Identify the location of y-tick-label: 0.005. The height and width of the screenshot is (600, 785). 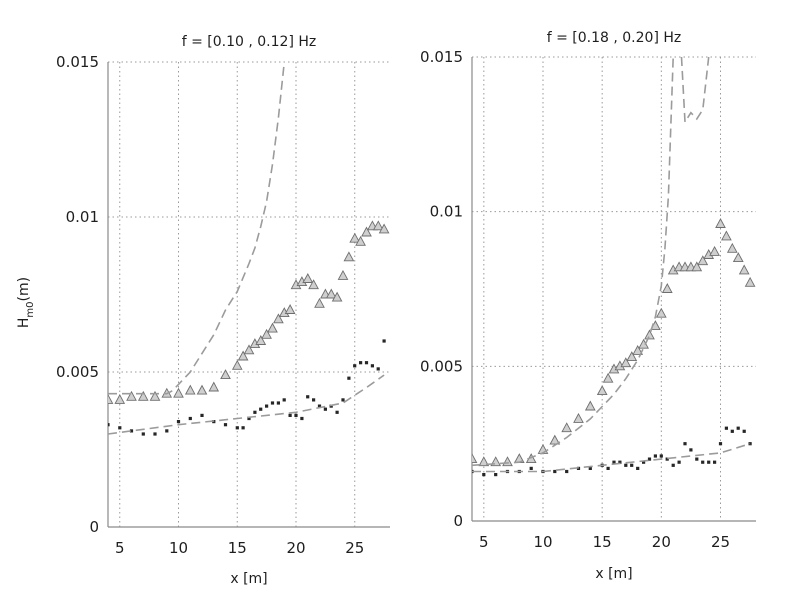
(77, 372).